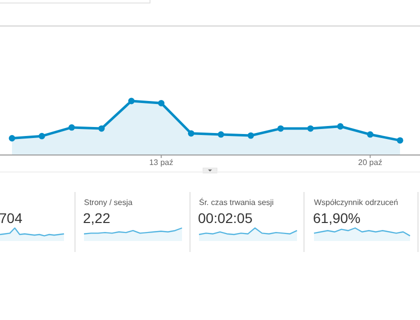  Describe the element at coordinates (161, 162) in the screenshot. I see `x-tick-label: 13 paź` at that location.